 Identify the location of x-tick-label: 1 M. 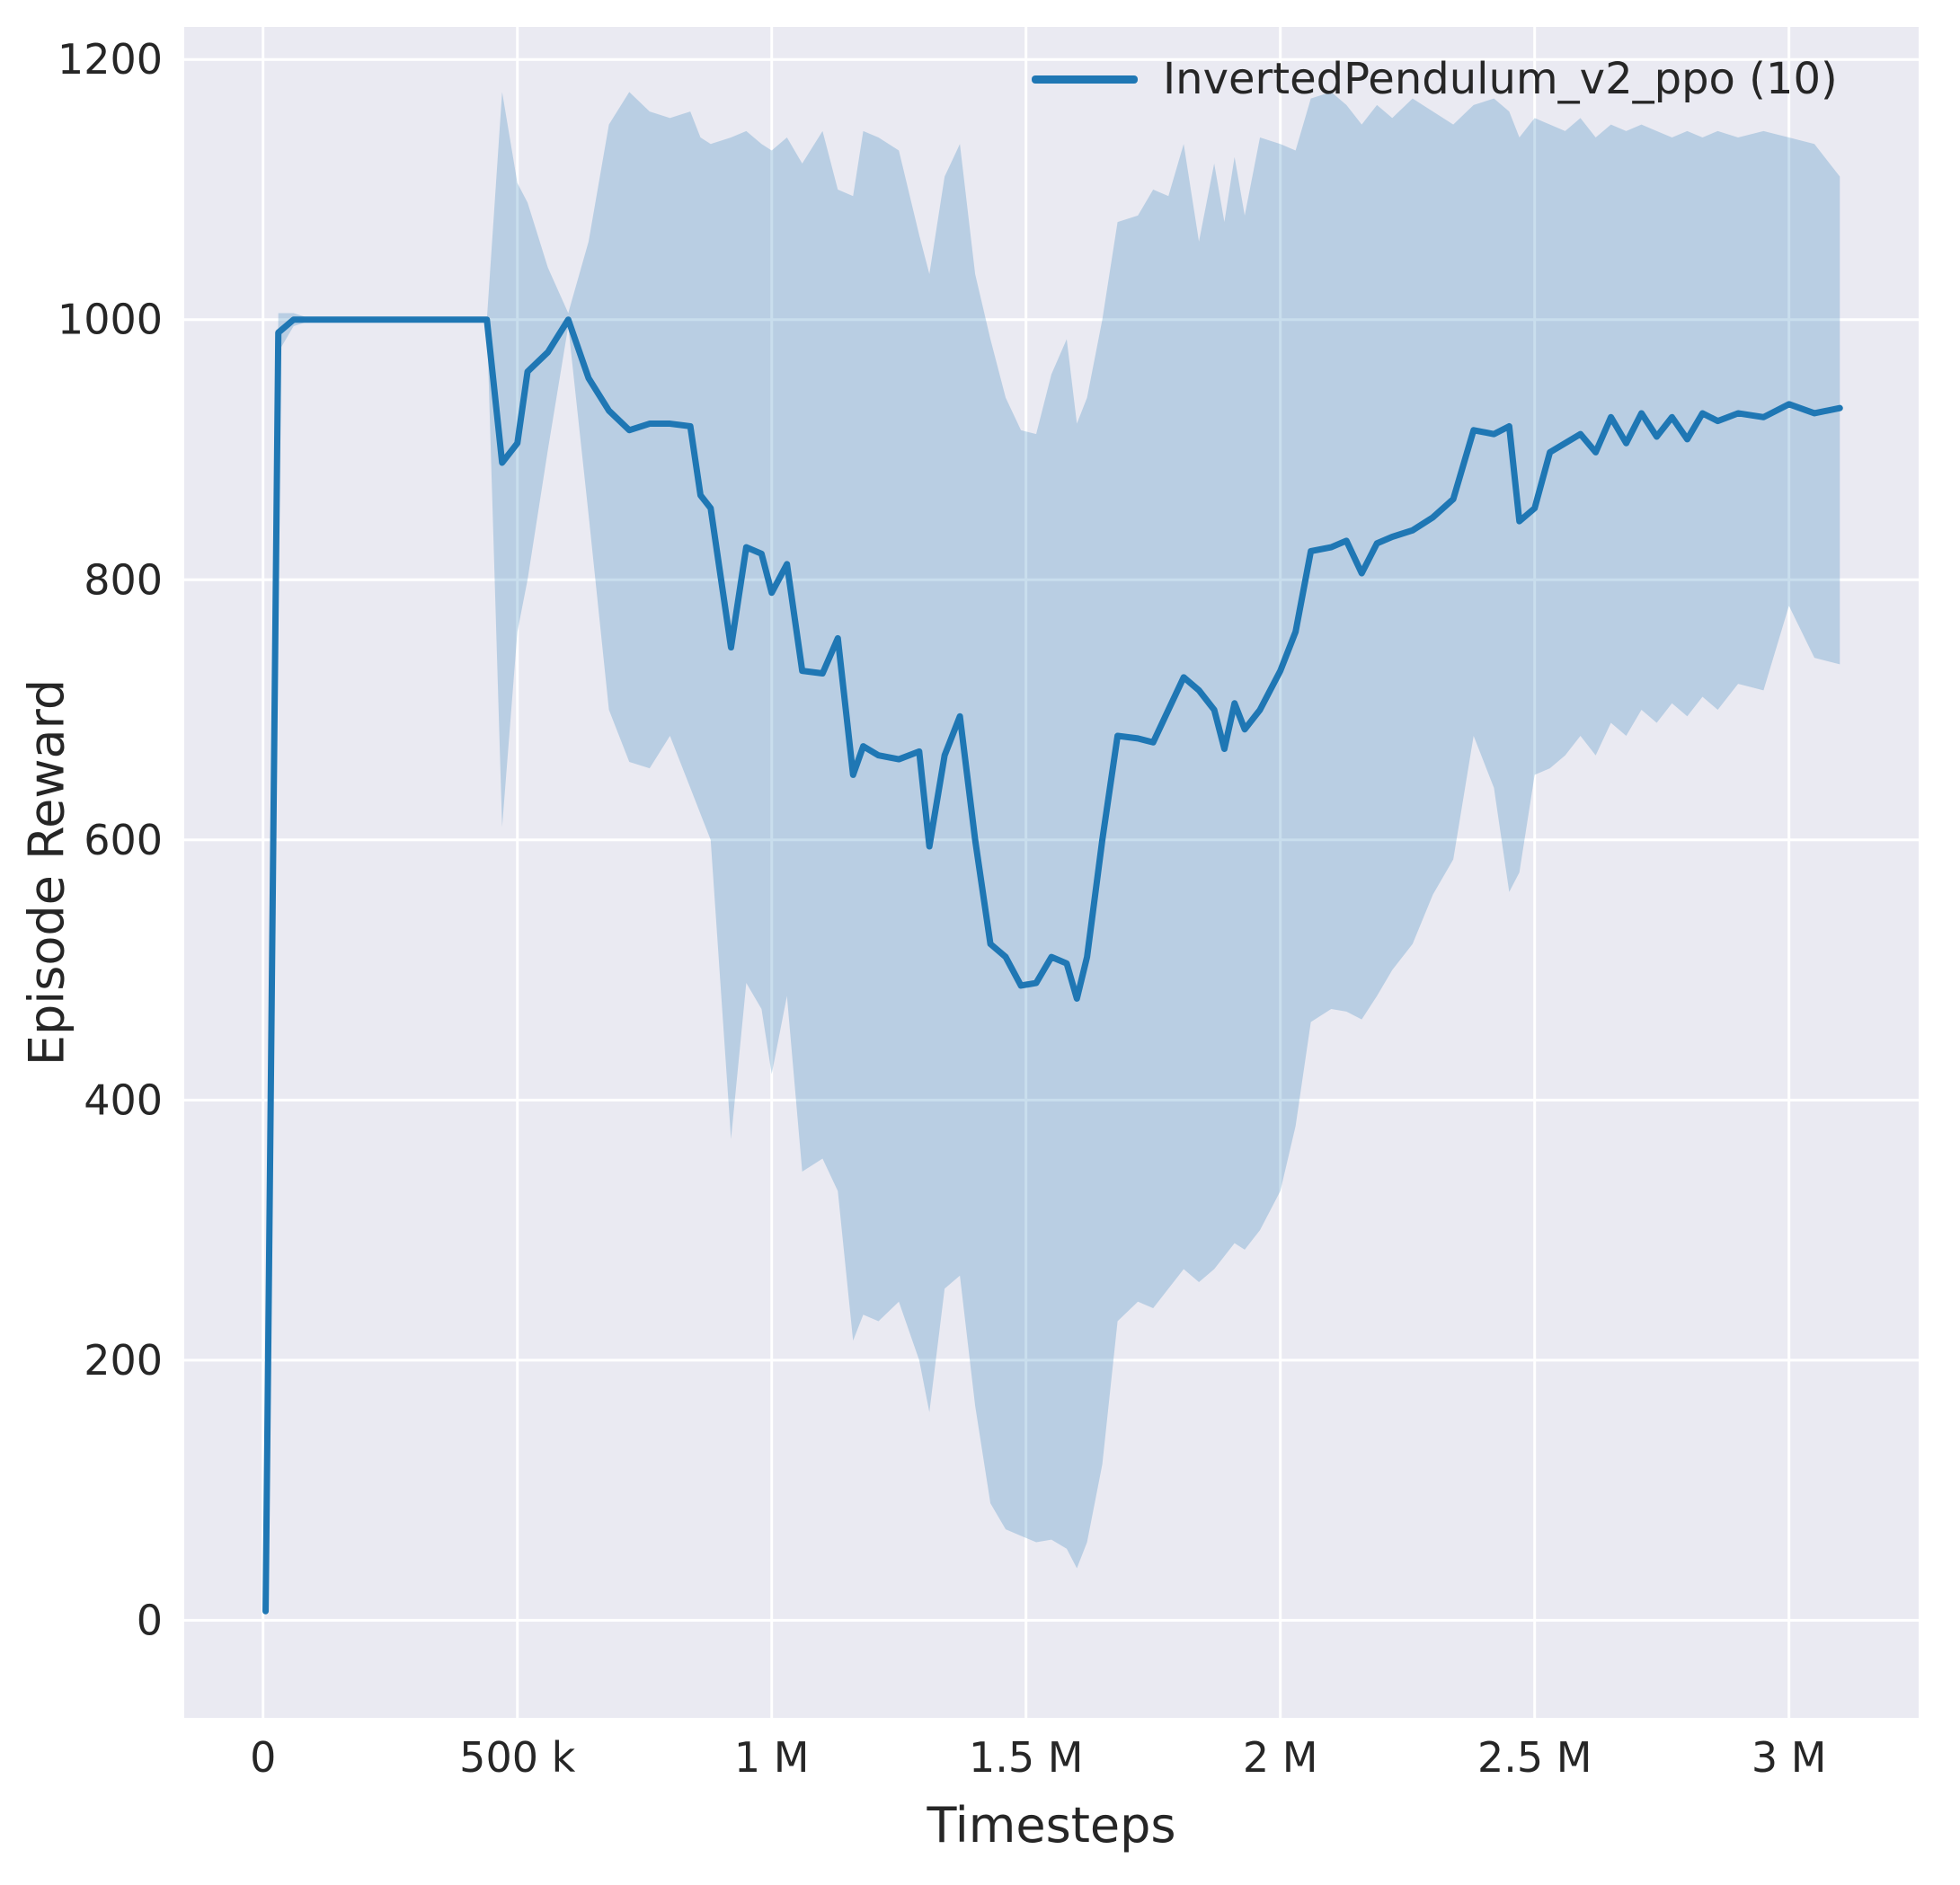
(772, 1757).